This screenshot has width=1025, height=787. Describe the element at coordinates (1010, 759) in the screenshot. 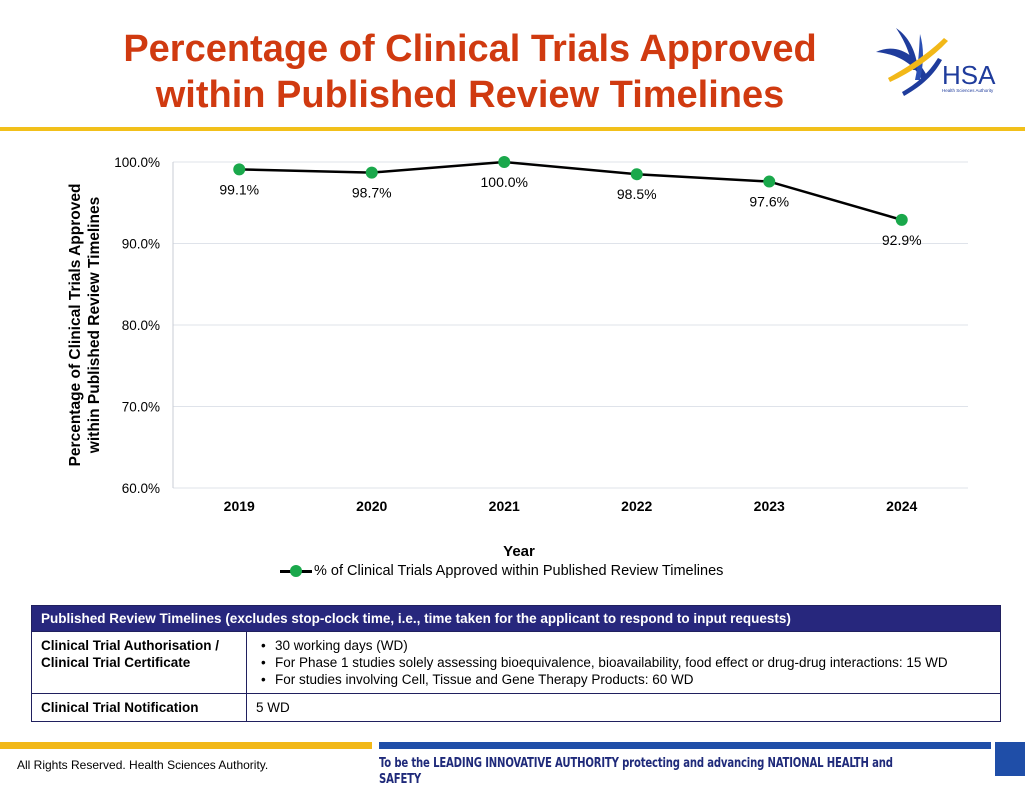

I see `footer-bar-blue-end` at that location.